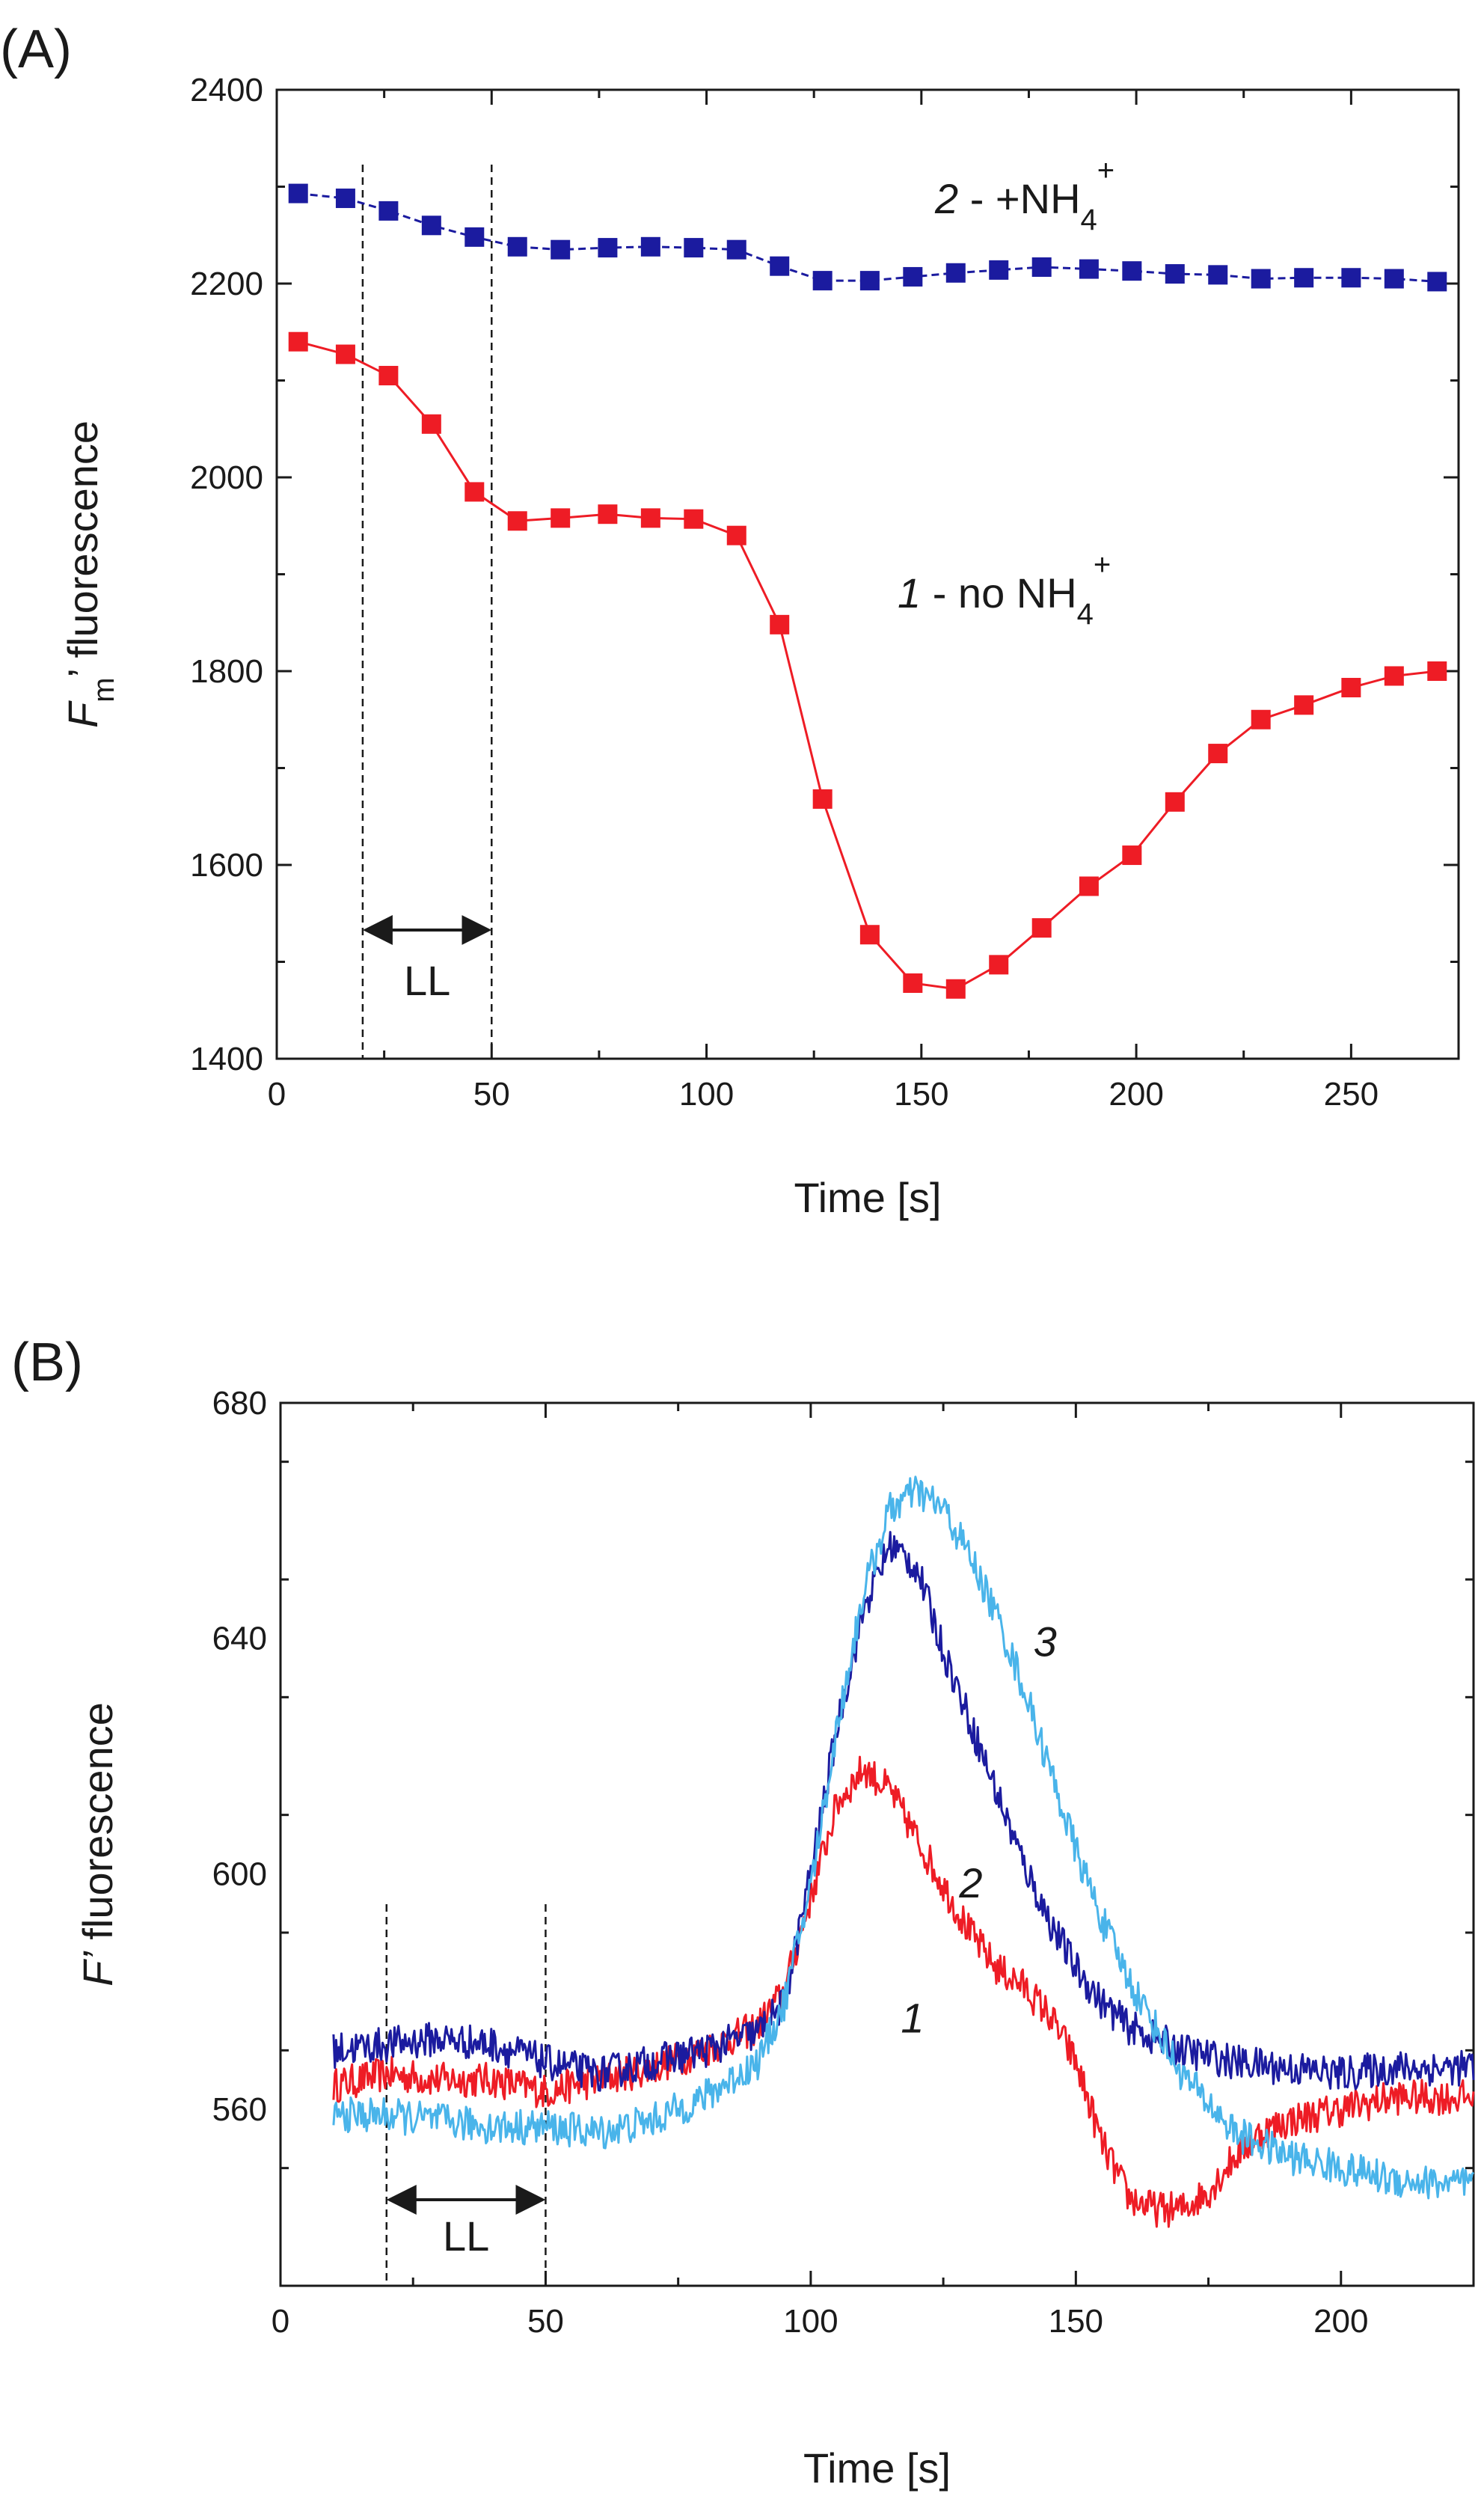 This screenshot has height=2508, width=1484. Describe the element at coordinates (1351, 1094) in the screenshot. I see `x-tick-label: 250` at that location.